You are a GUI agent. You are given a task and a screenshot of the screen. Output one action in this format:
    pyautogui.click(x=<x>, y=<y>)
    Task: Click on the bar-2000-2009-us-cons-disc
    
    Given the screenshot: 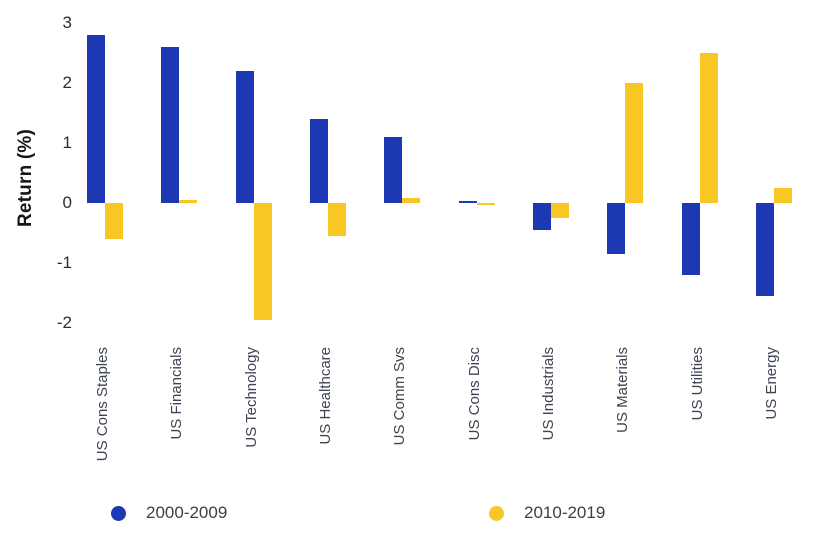 What is the action you would take?
    pyautogui.click(x=468, y=202)
    